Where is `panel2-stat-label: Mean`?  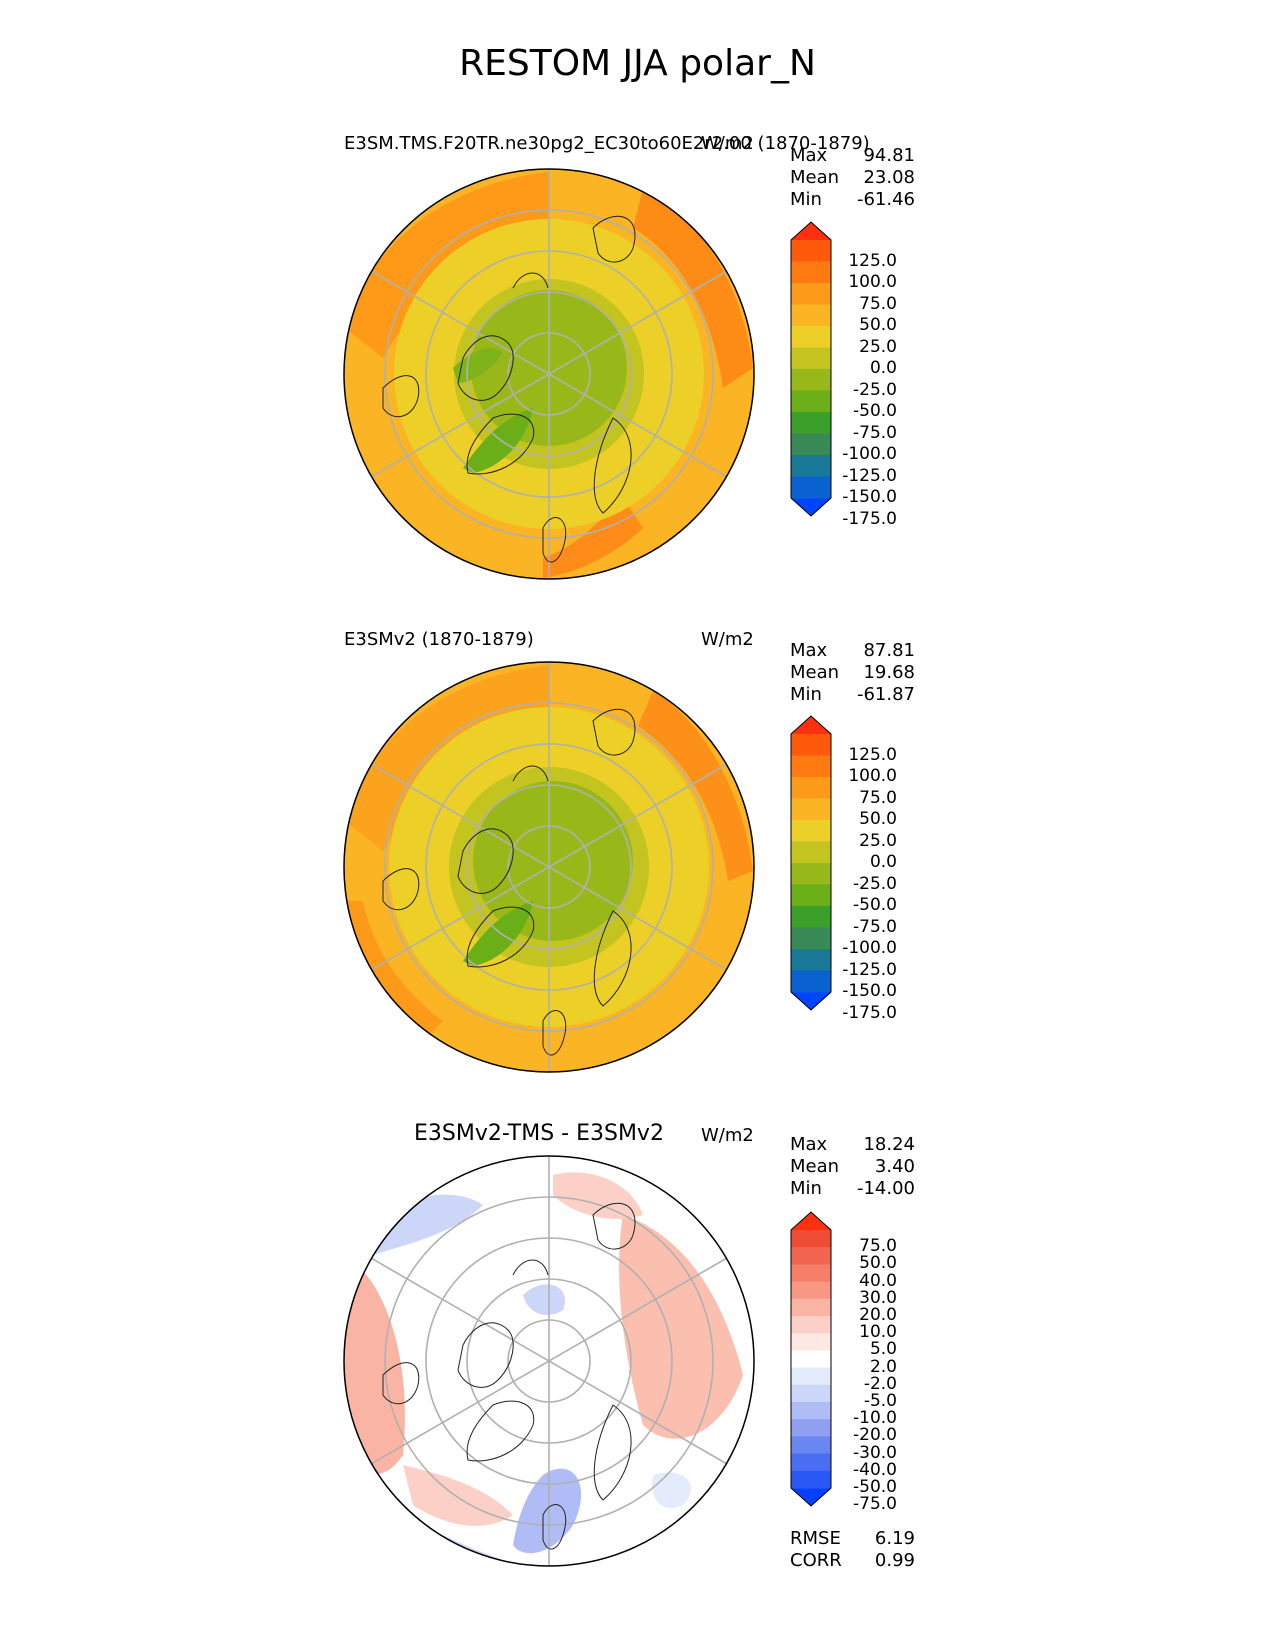
panel2-stat-label: Mean is located at coordinates (815, 672).